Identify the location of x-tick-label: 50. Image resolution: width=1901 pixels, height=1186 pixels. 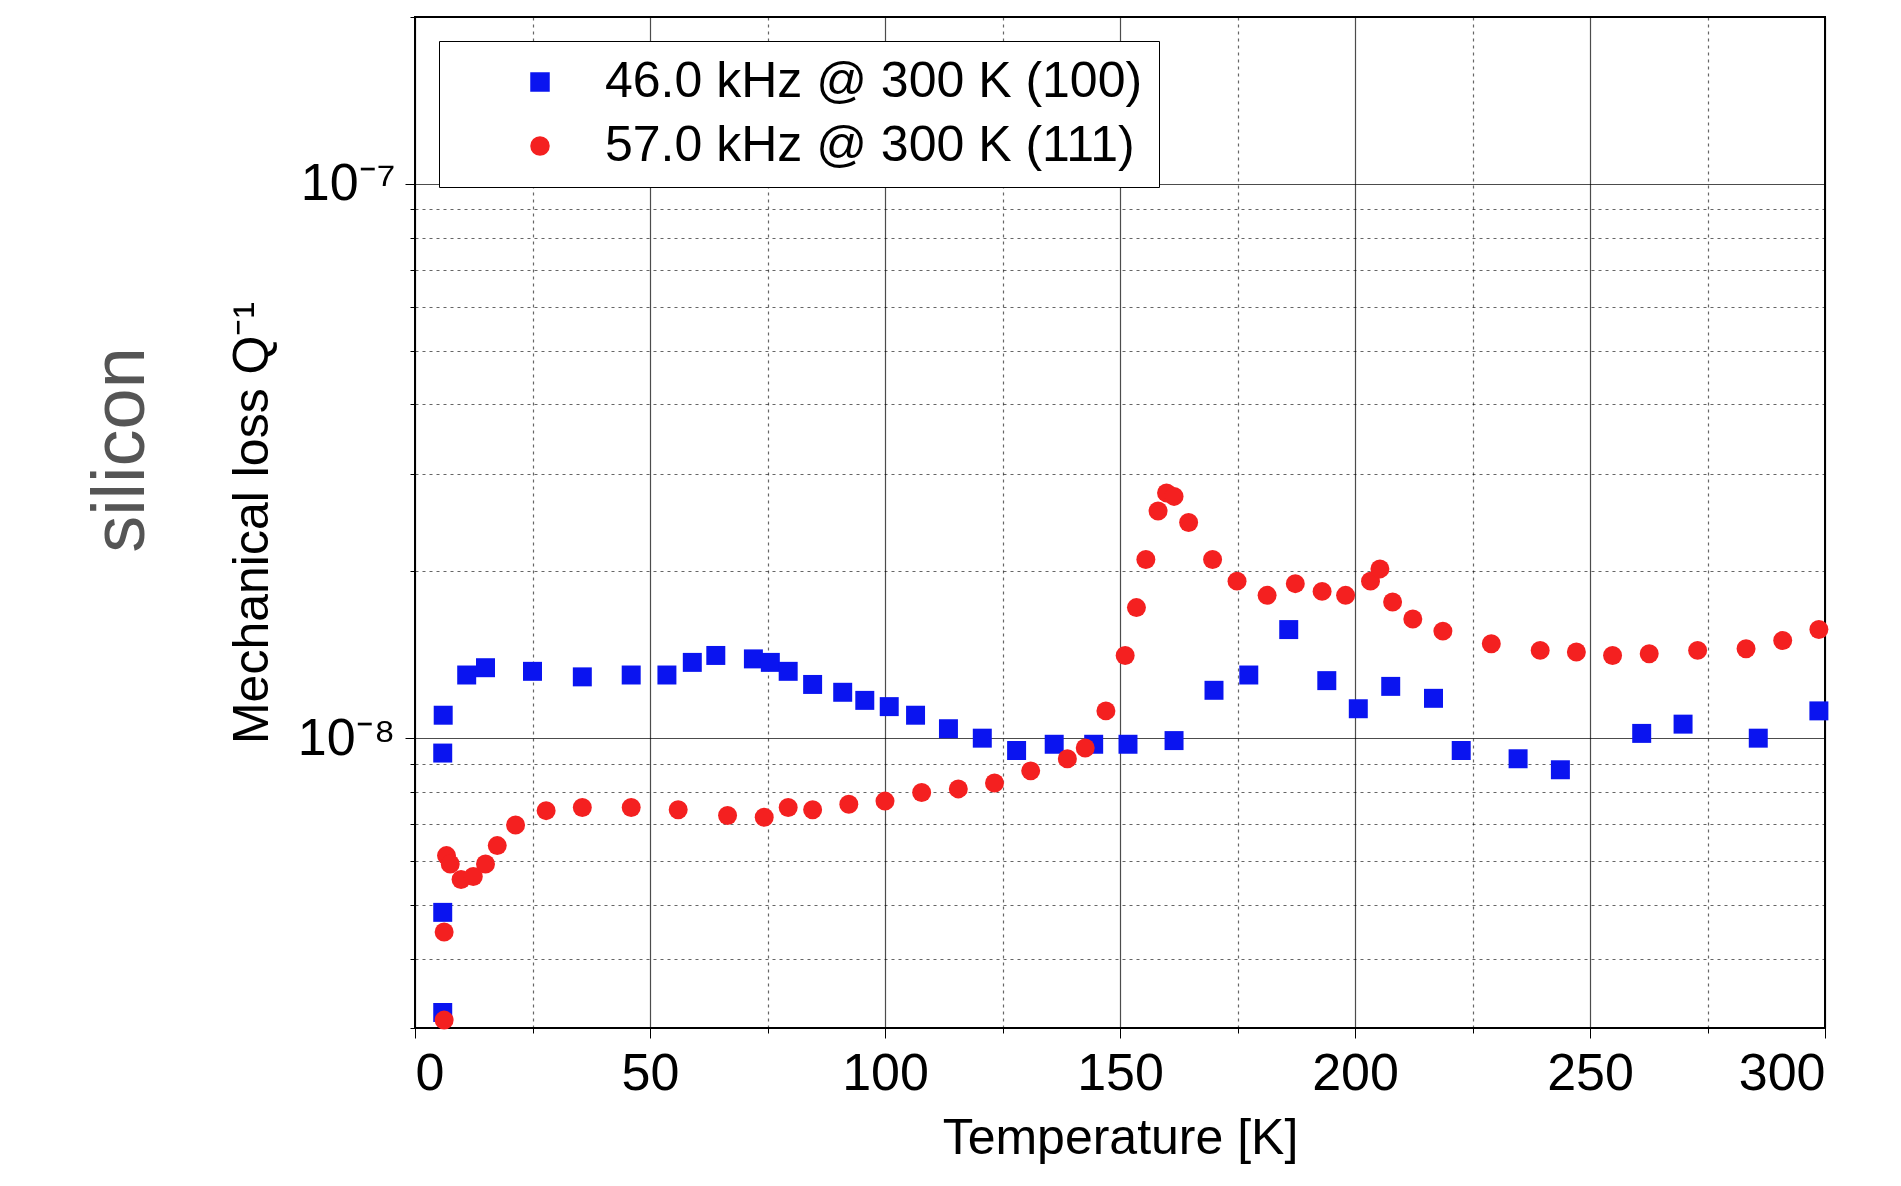
(650, 1071).